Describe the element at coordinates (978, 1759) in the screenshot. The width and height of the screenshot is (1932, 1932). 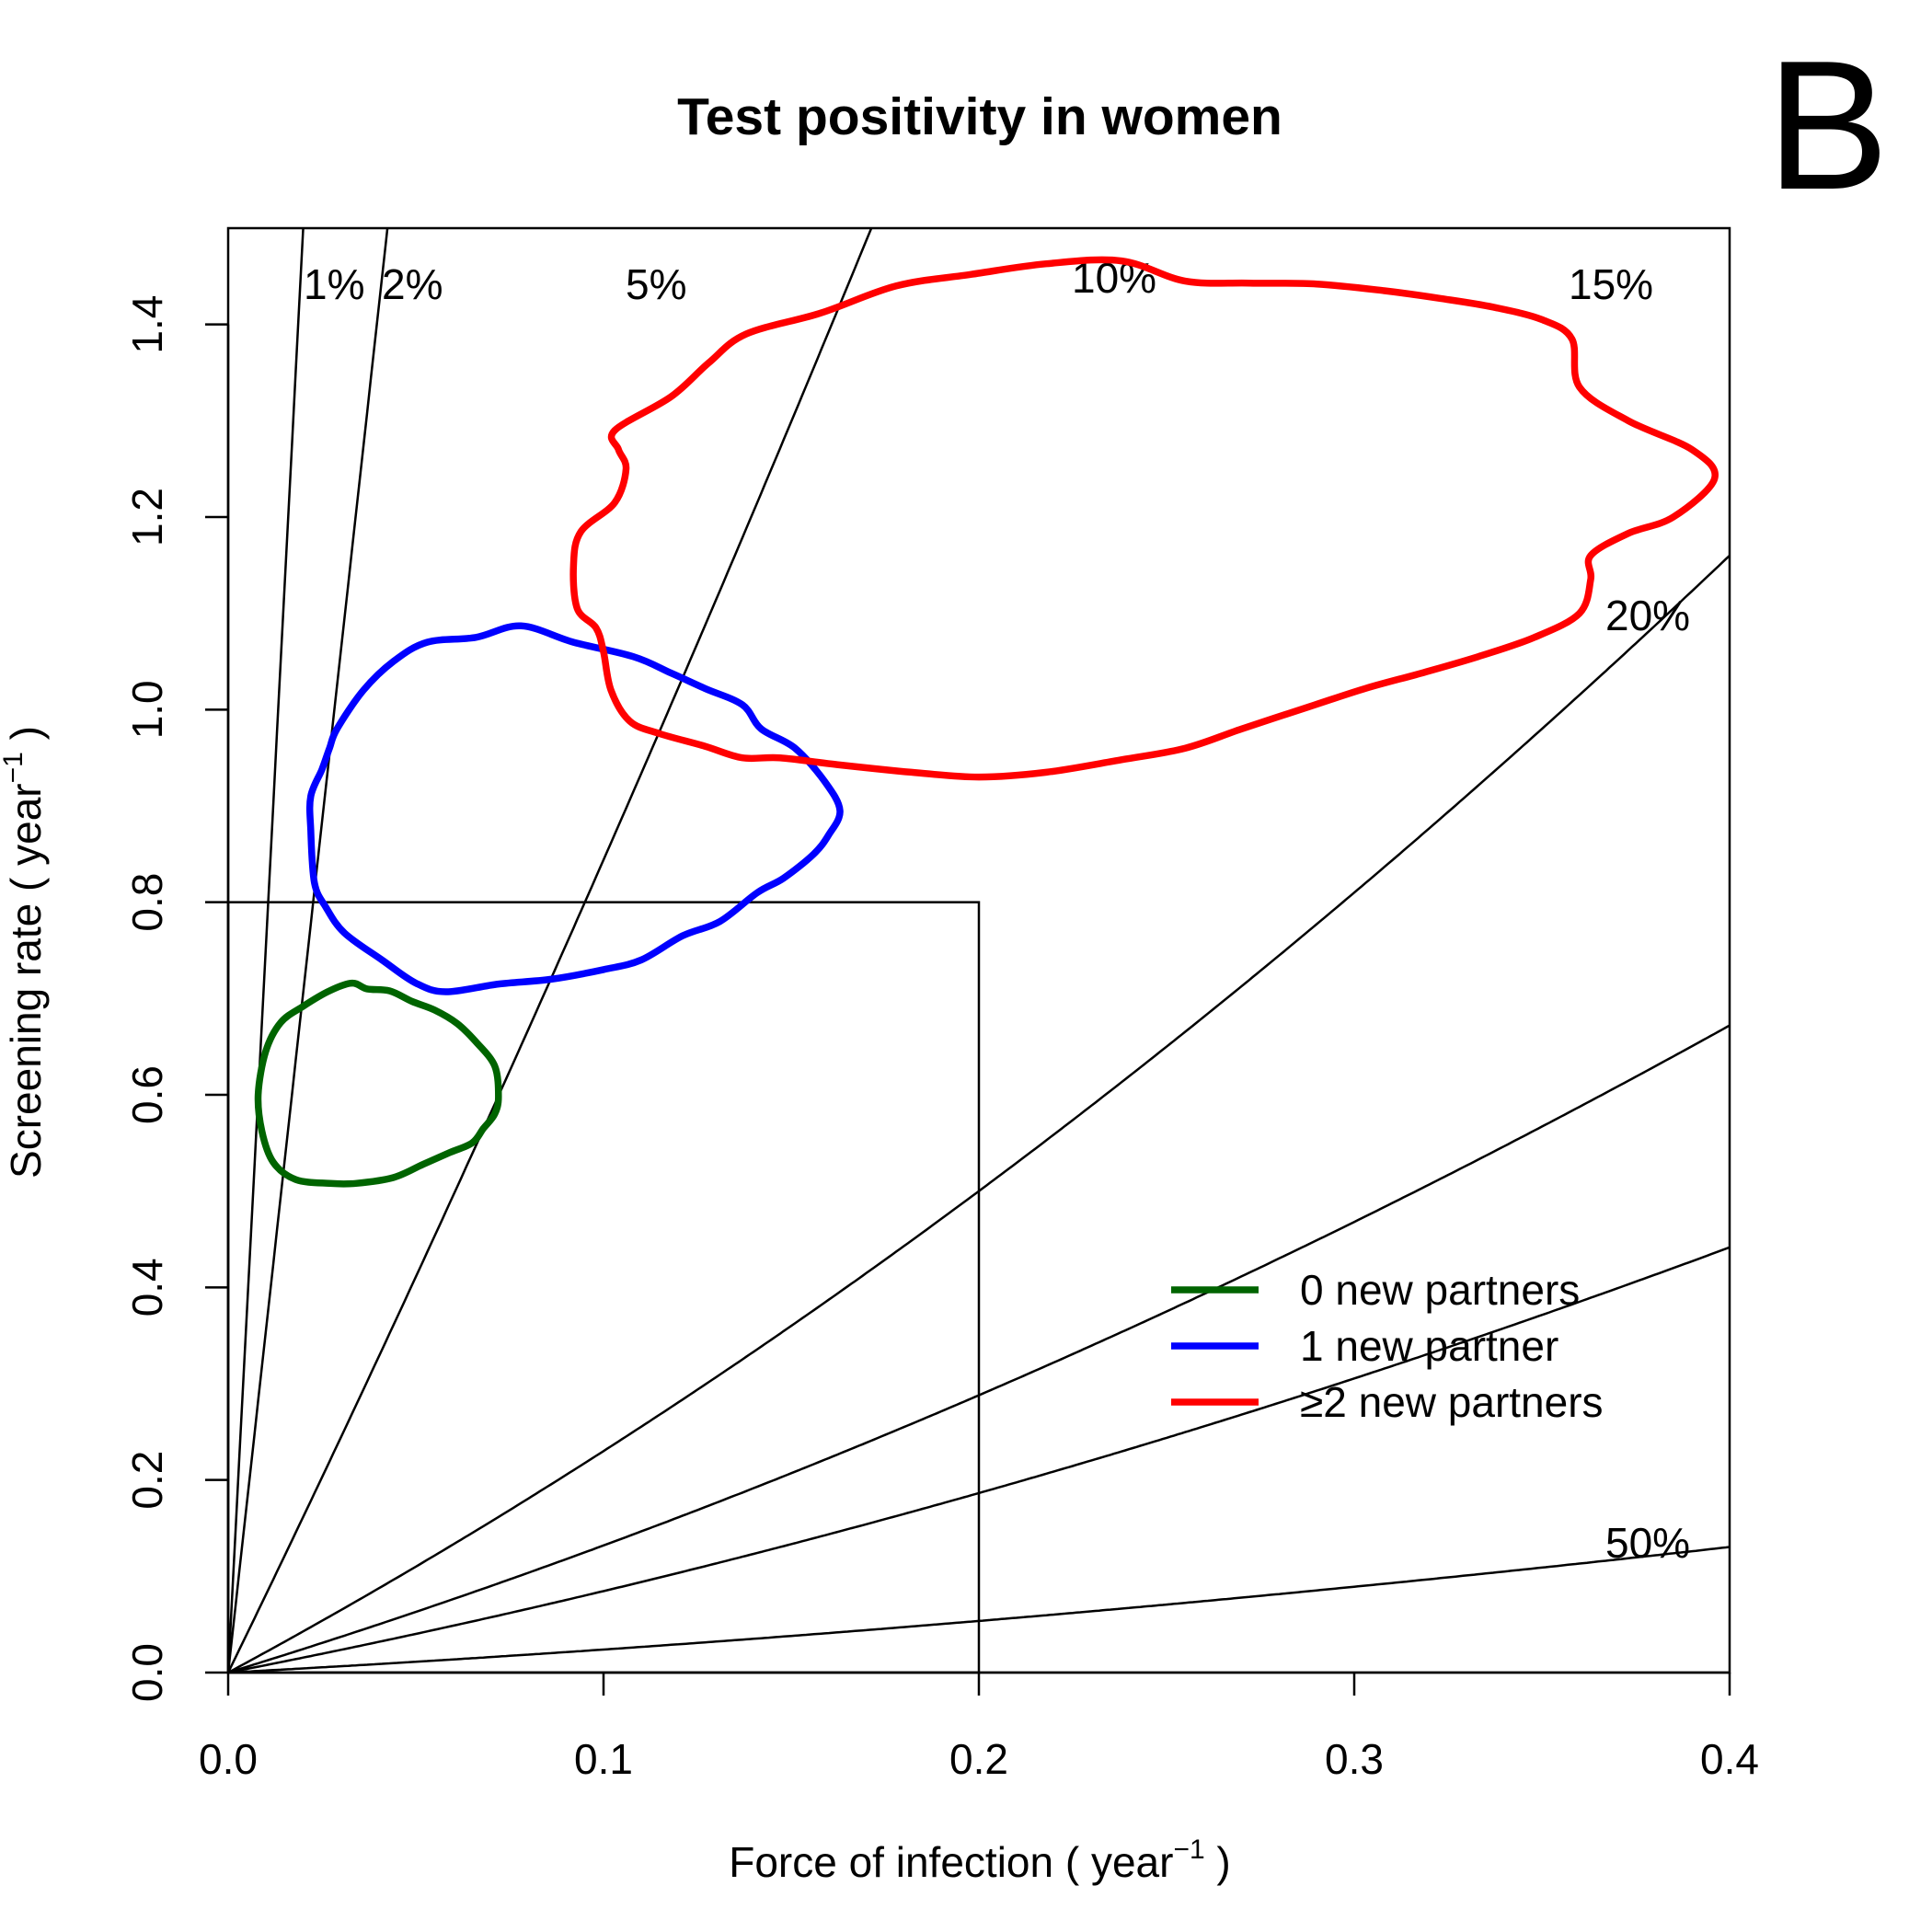
I see `x-tick-label: 0.2` at that location.